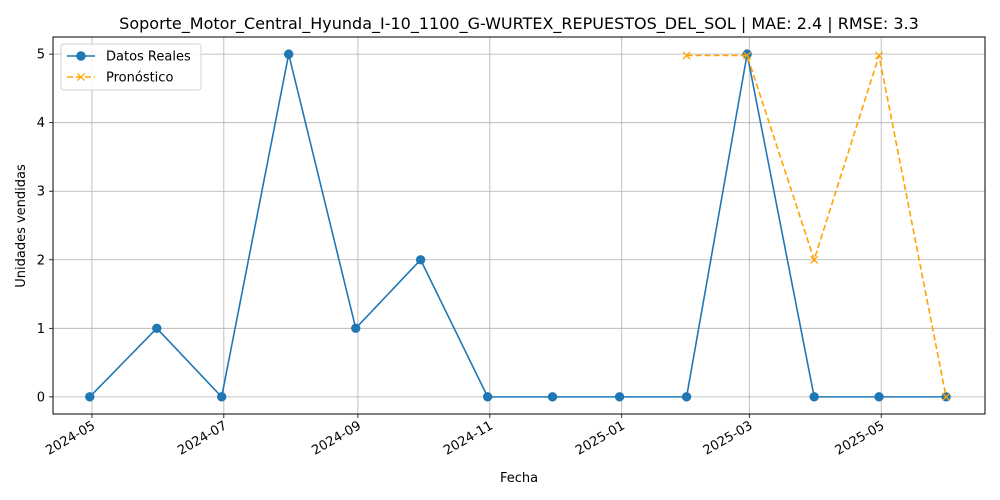 This screenshot has height=500, width=1000. What do you see at coordinates (45, 226) in the screenshot?
I see `y-axis-ticks: 0 1 2 3 4 5` at bounding box center [45, 226].